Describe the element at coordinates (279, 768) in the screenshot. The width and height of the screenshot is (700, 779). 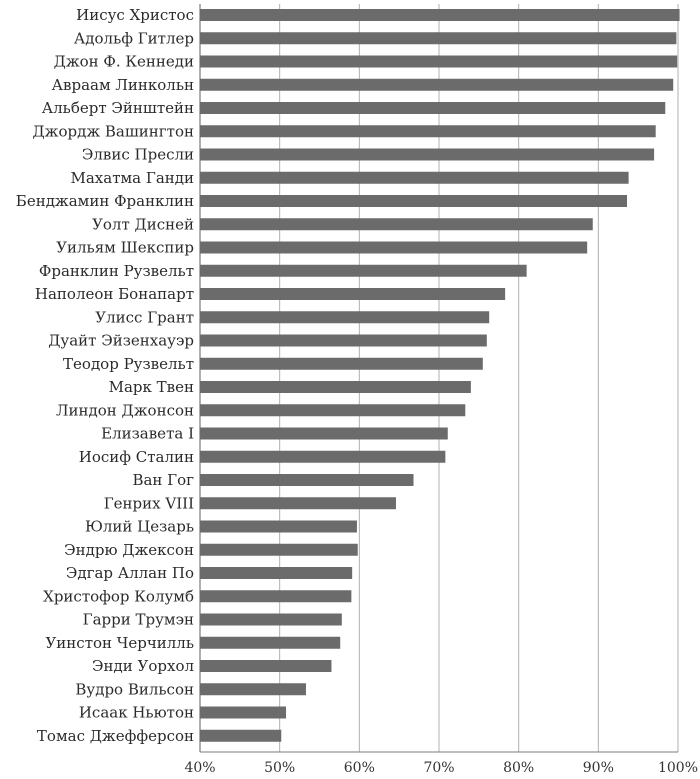
I see `x-tick-label: 50%` at that location.